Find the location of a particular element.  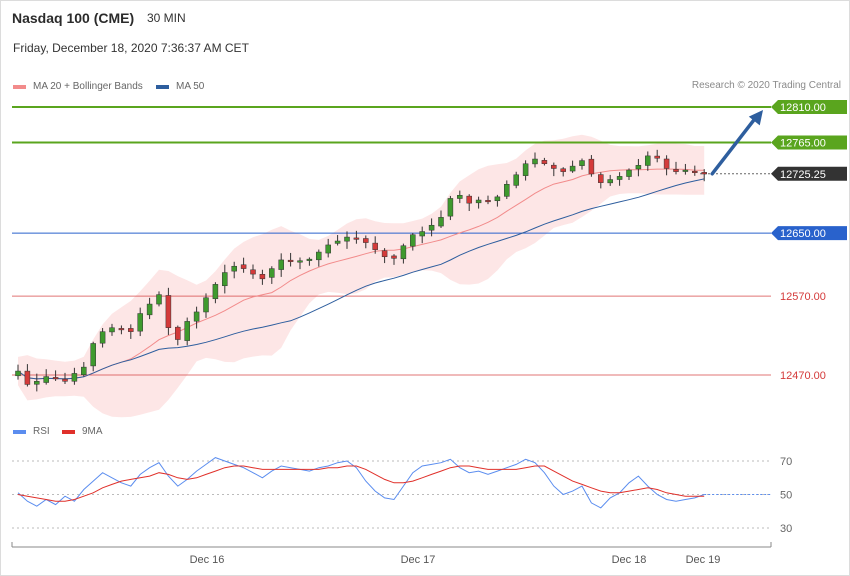

level-label-12570-00: 12570.00 is located at coordinates (803, 297).